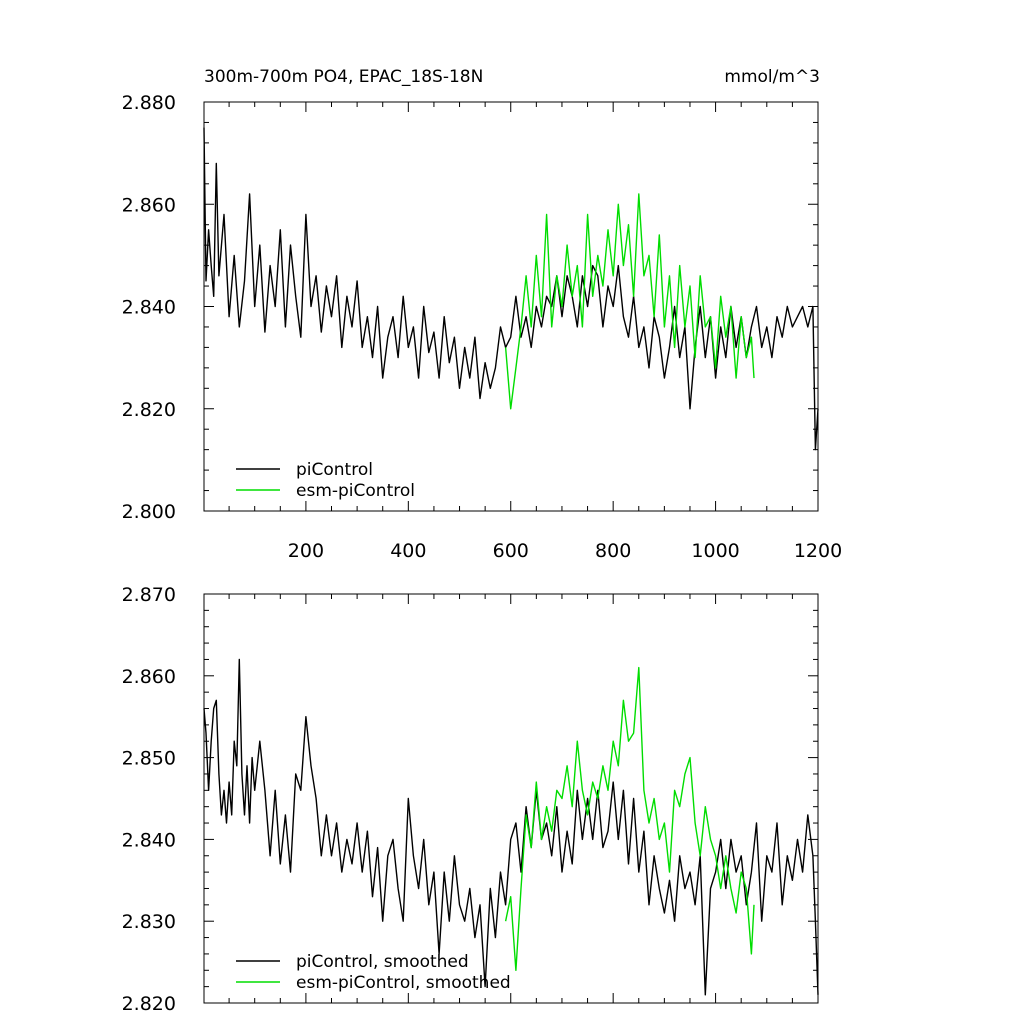 This screenshot has height=1024, width=1024. I want to click on x-tick-label-top: 1000, so click(715, 551).